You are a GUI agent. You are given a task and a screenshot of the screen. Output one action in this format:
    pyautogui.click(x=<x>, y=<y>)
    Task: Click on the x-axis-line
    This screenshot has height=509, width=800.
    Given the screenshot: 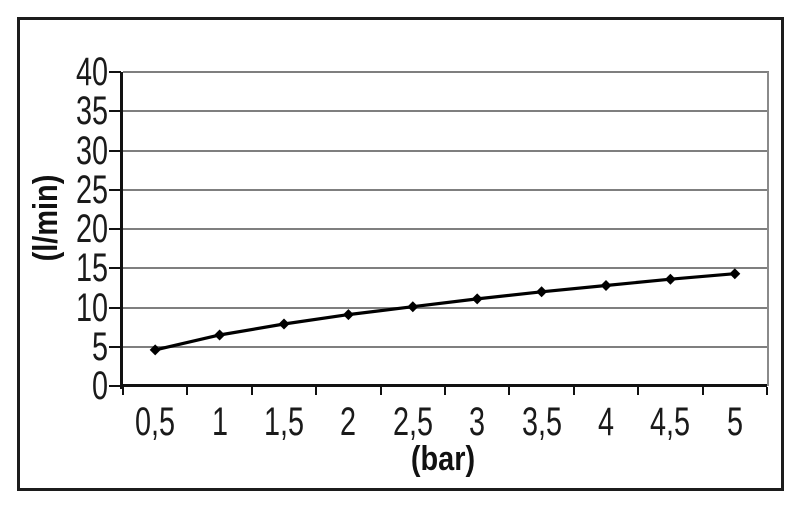 What is the action you would take?
    pyautogui.click(x=443, y=385)
    